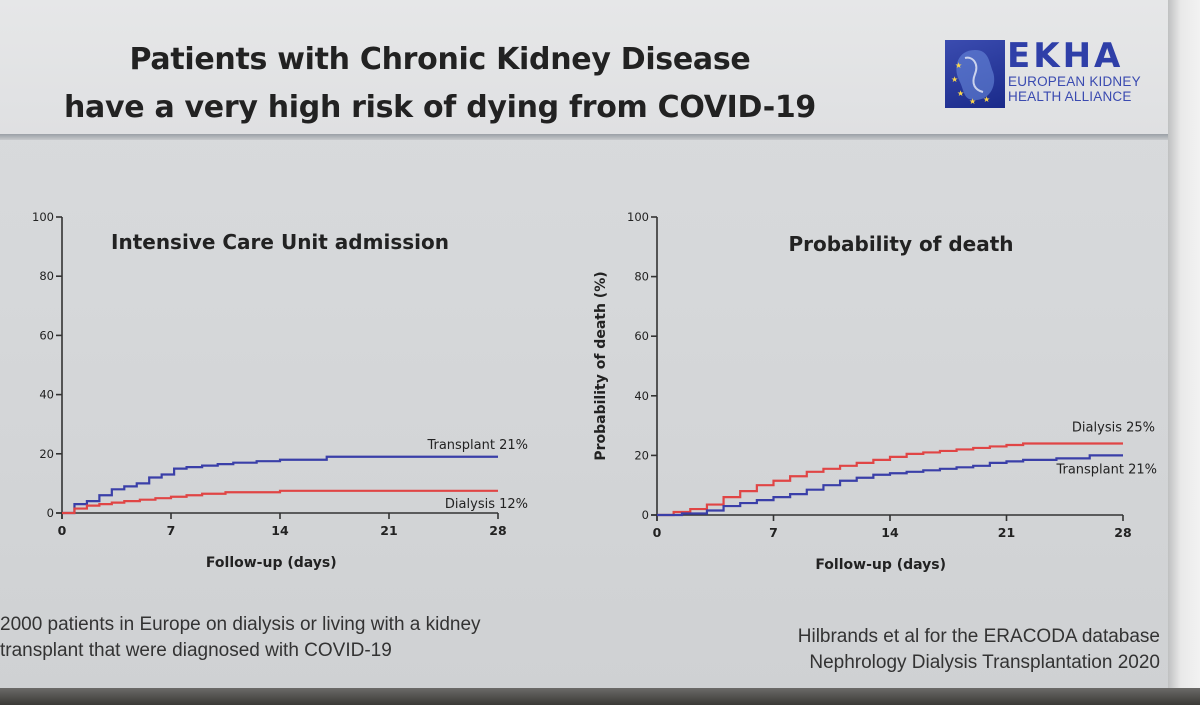 The height and width of the screenshot is (705, 1200). What do you see at coordinates (1113, 427) in the screenshot?
I see `series-label-dialysis: Dialysis 25%` at bounding box center [1113, 427].